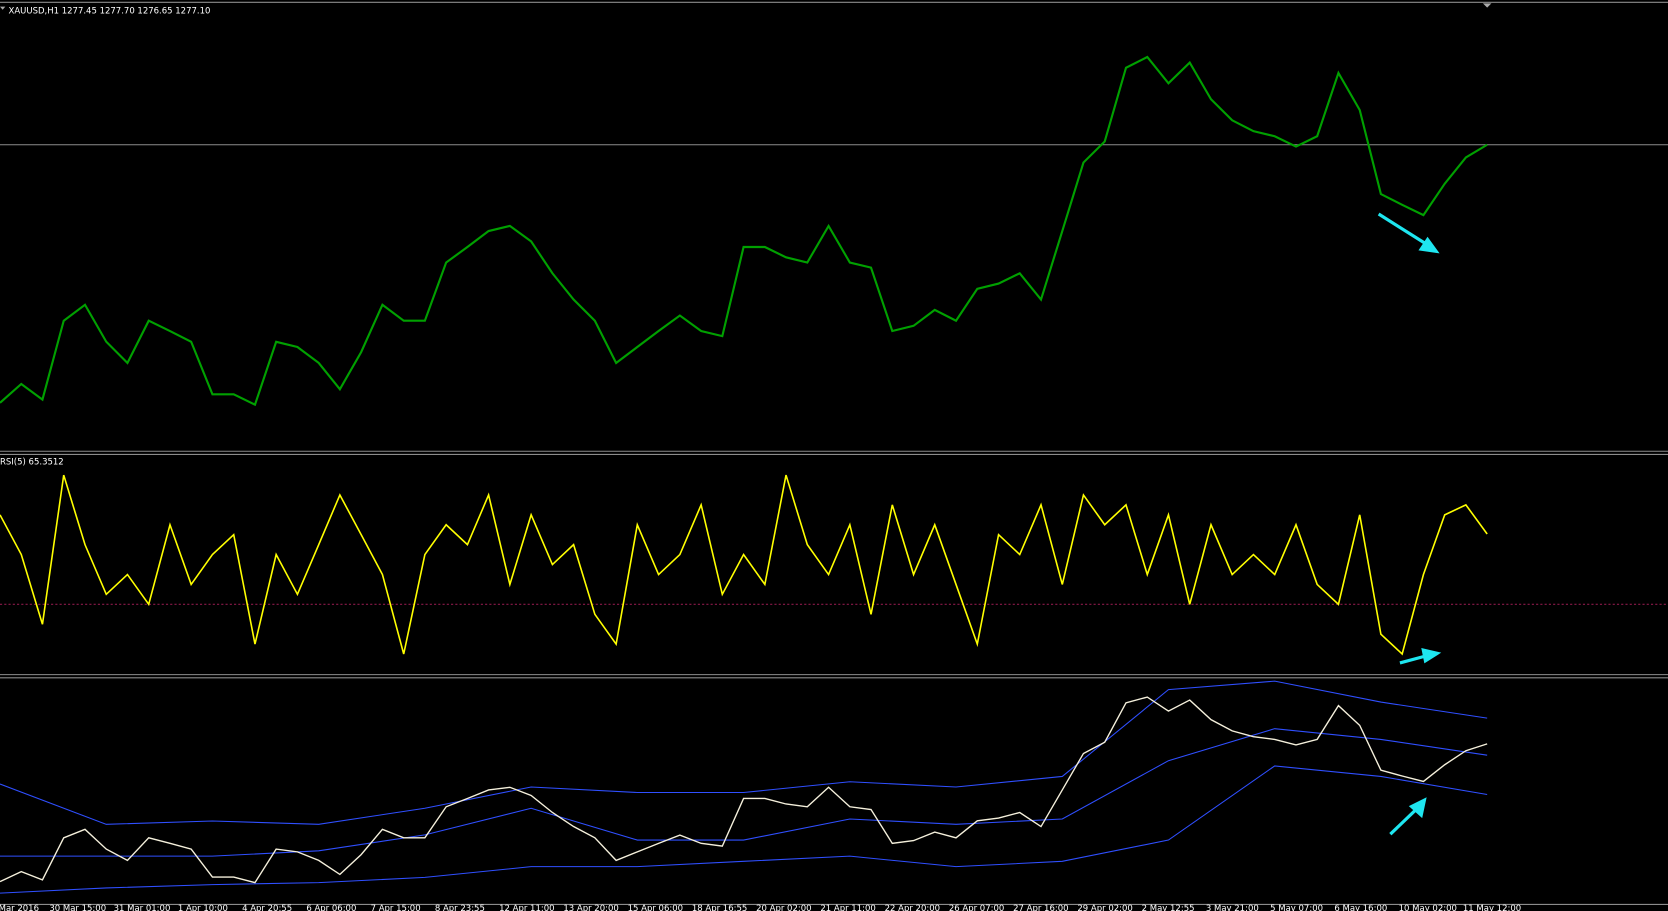 The image size is (1668, 911). Describe the element at coordinates (847, 907) in the screenshot. I see `x-tick-label: 21 Apr 11:00` at that location.